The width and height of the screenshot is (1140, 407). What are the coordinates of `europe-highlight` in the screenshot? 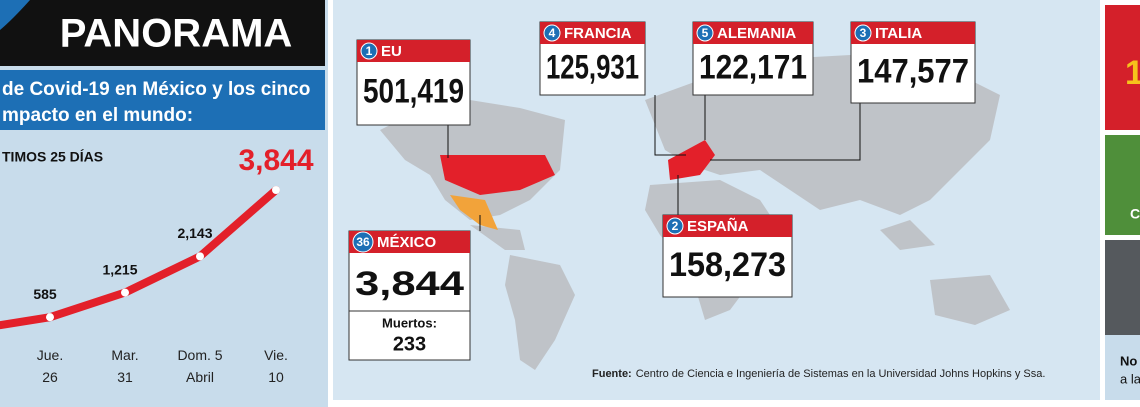 It's located at (691, 160).